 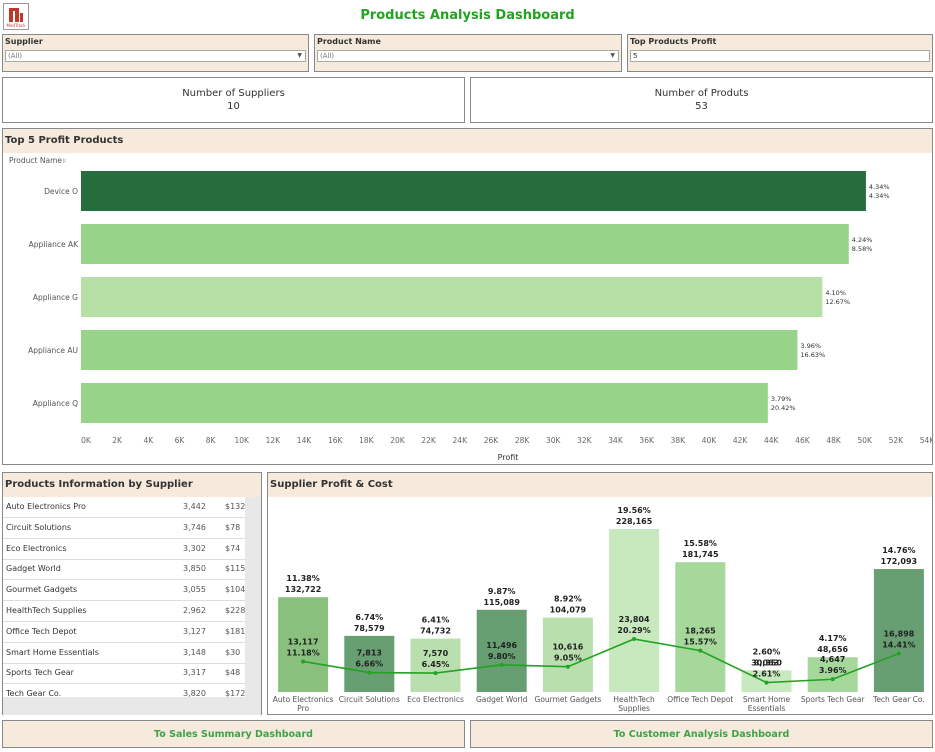 I want to click on profit-value-label: 228,165, so click(x=634, y=521).